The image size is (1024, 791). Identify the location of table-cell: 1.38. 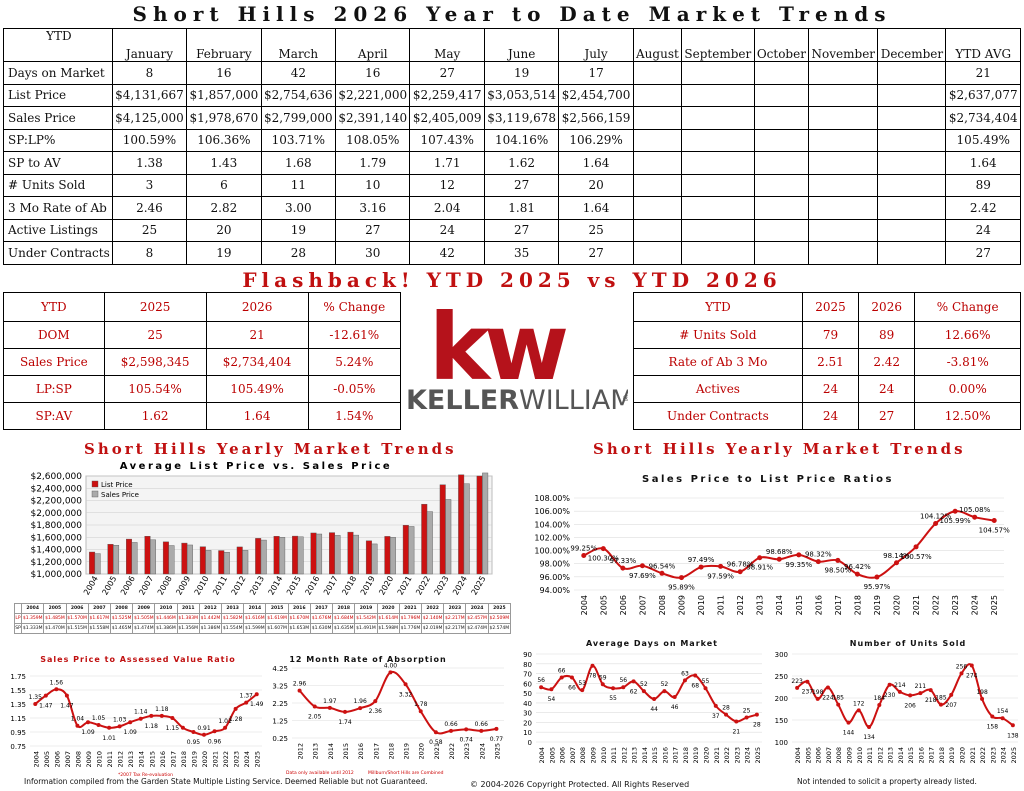
(149, 163).